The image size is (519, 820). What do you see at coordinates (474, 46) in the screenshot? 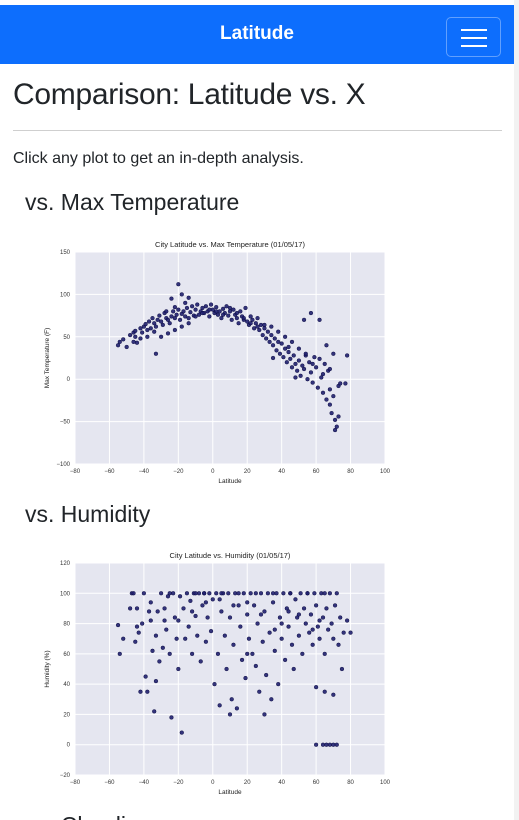
I see `hamburger-icon` at bounding box center [474, 46].